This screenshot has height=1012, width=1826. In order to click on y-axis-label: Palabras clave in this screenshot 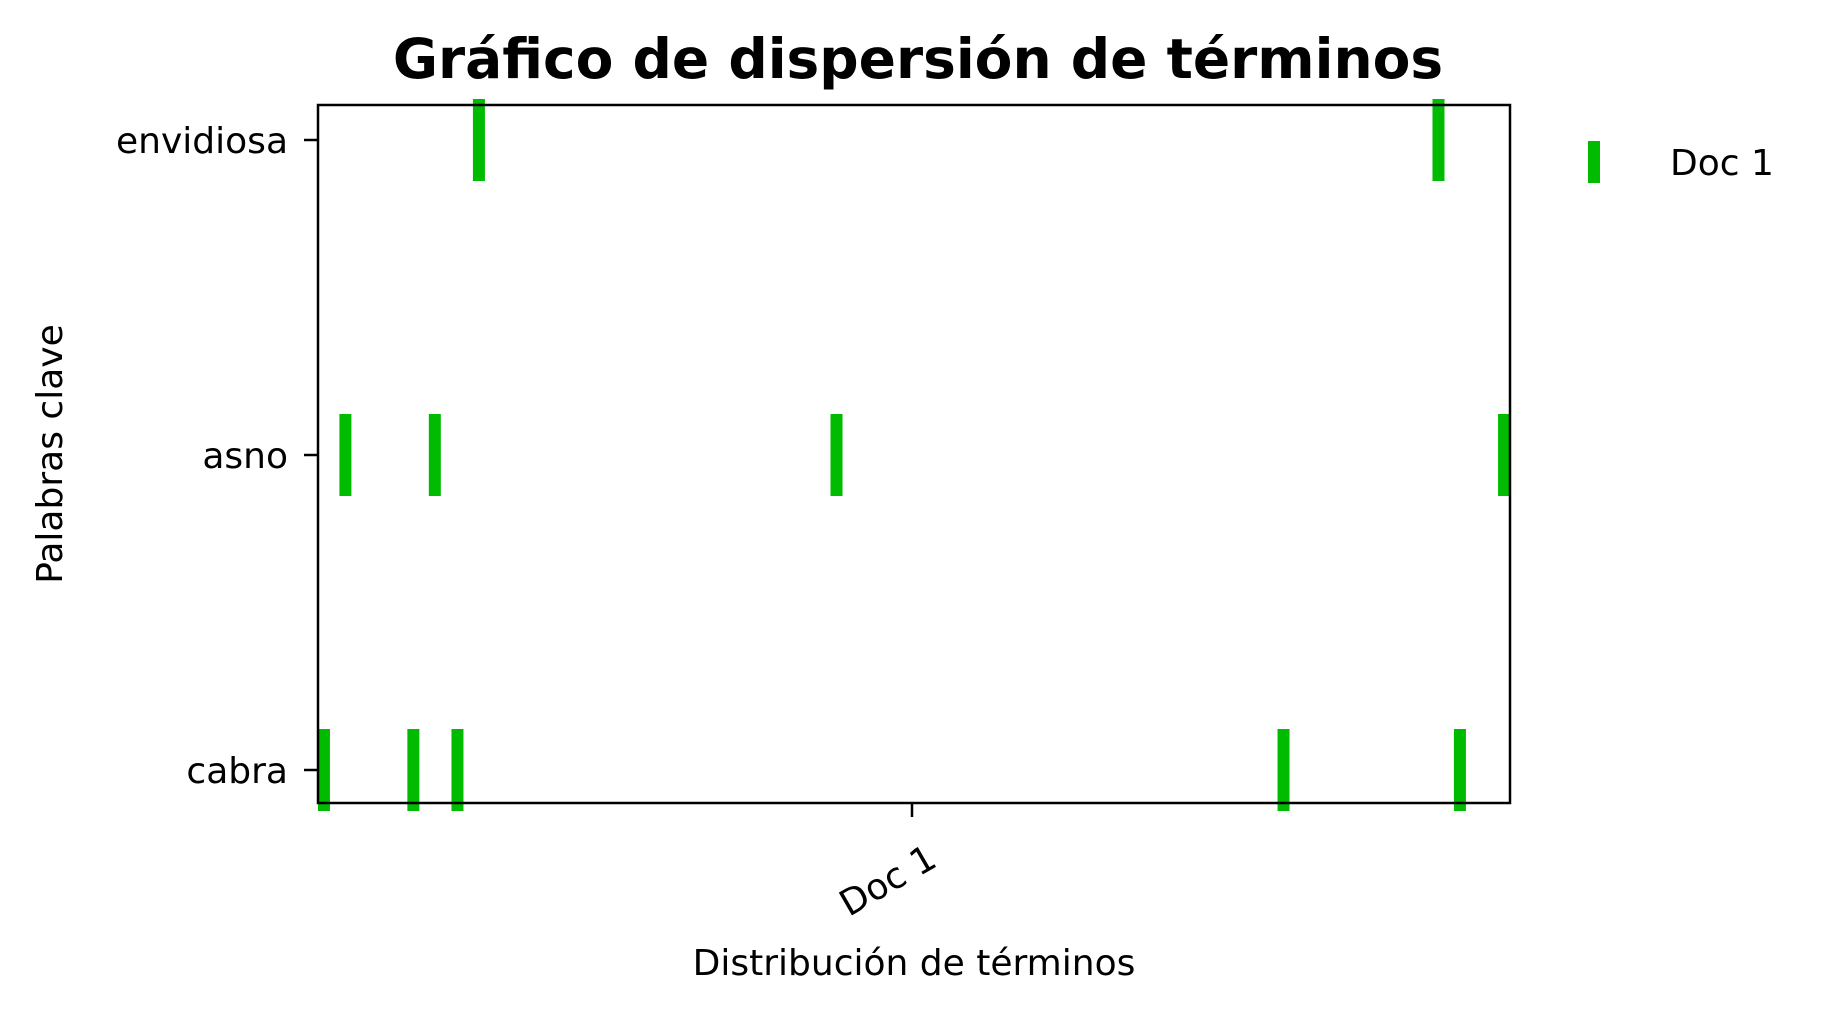, I will do `click(50, 453)`.